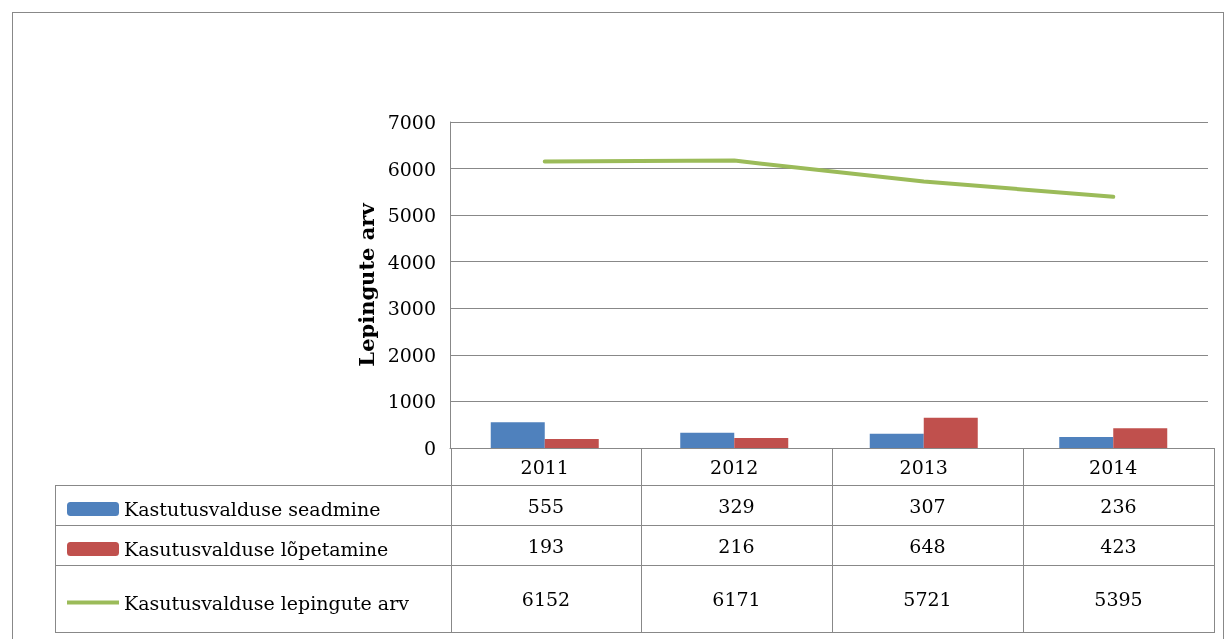  What do you see at coordinates (411, 308) in the screenshot?
I see `y-tick-label: 3000` at bounding box center [411, 308].